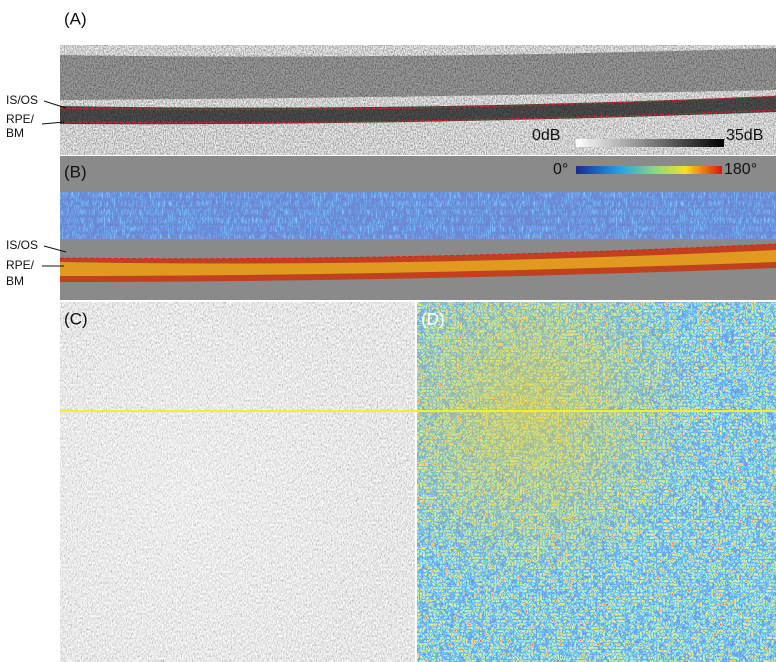  What do you see at coordinates (744, 135) in the screenshot?
I see `colorbar-max: 35dB` at bounding box center [744, 135].